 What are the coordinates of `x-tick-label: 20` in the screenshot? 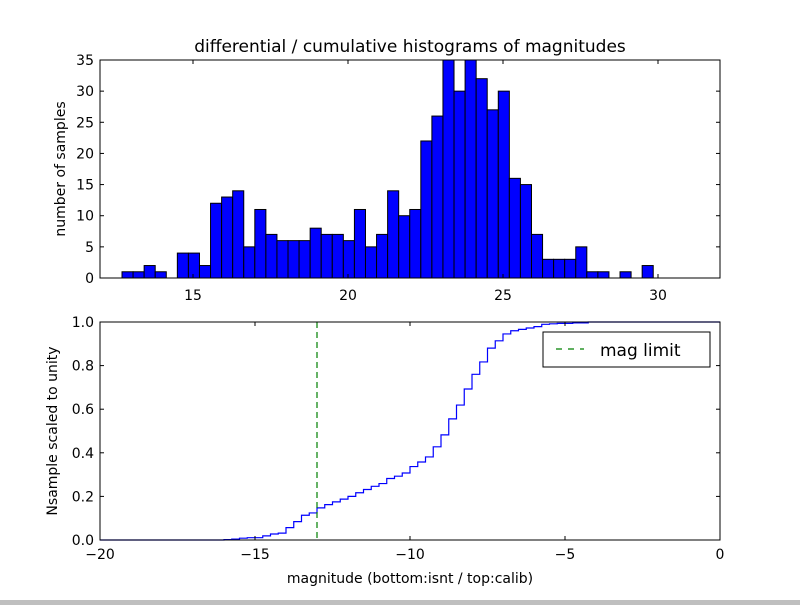 It's located at (348, 296).